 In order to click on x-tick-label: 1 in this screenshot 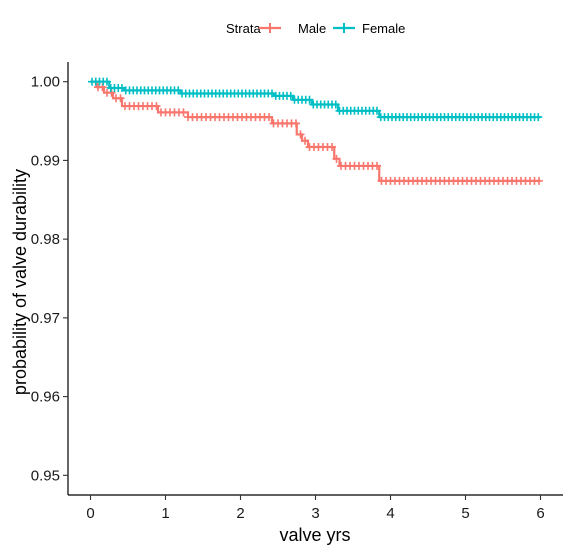, I will do `click(165, 513)`.